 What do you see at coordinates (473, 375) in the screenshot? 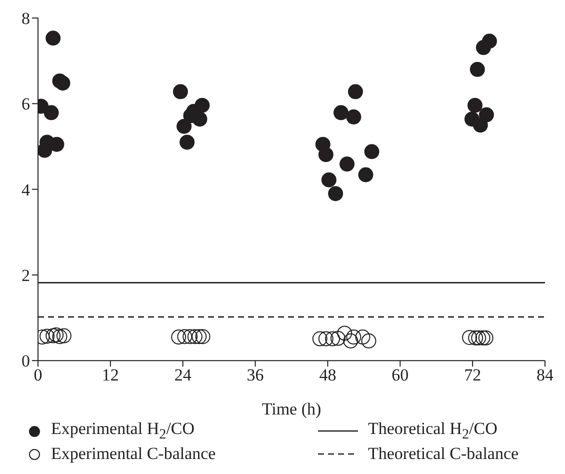
I see `x-tick-label: 72` at bounding box center [473, 375].